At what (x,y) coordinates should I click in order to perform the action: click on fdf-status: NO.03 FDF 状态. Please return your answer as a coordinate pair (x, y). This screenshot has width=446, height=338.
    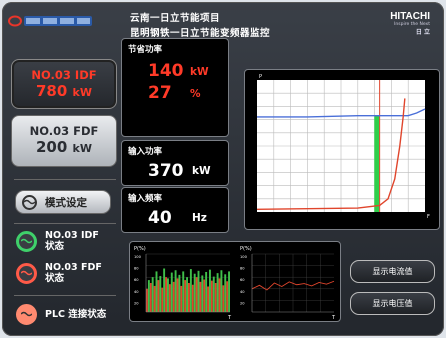
    Looking at the image, I should click on (59, 273).